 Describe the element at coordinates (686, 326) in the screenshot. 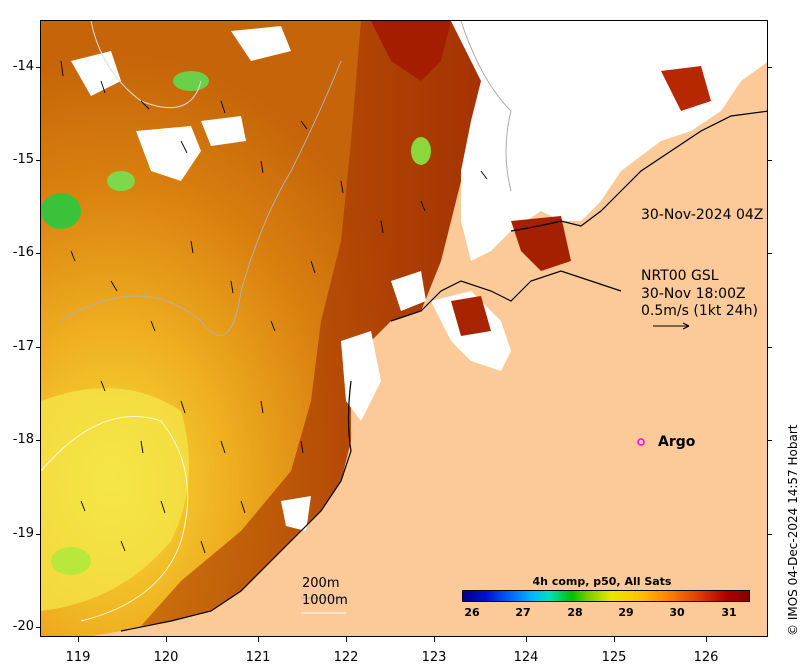

I see `scale-arrowhead` at that location.